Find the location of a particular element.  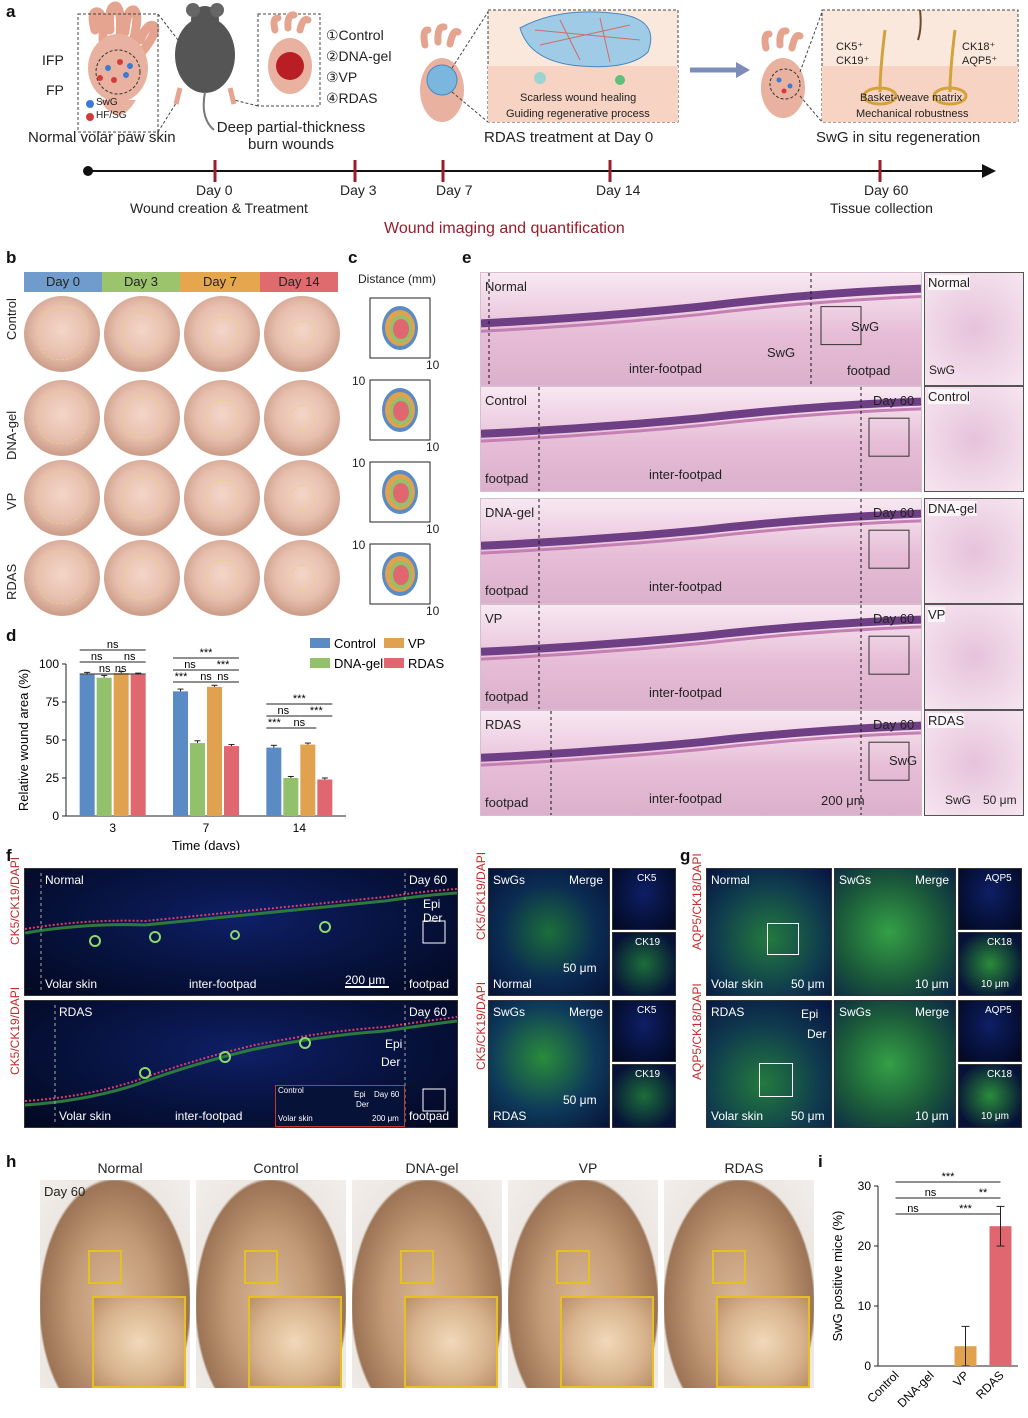

panel-label-b: b is located at coordinates (11, 257).